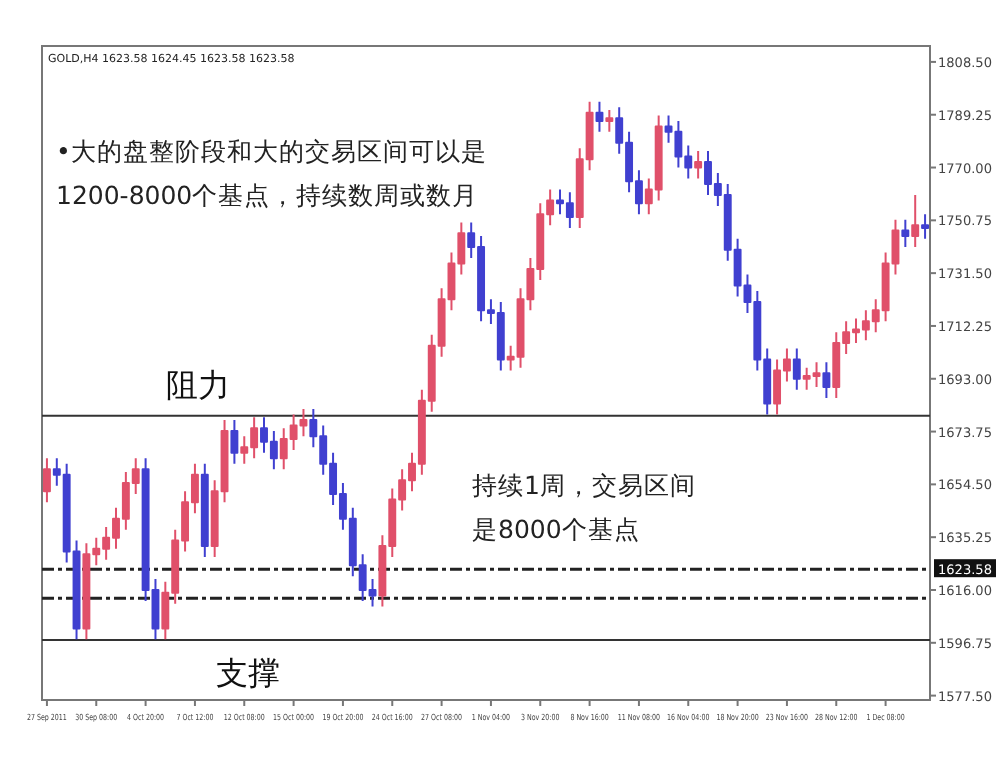 This screenshot has height=774, width=1000. What do you see at coordinates (267, 195) in the screenshot?
I see `annotation: 1200-8000个基点，持续数周或数月` at bounding box center [267, 195].